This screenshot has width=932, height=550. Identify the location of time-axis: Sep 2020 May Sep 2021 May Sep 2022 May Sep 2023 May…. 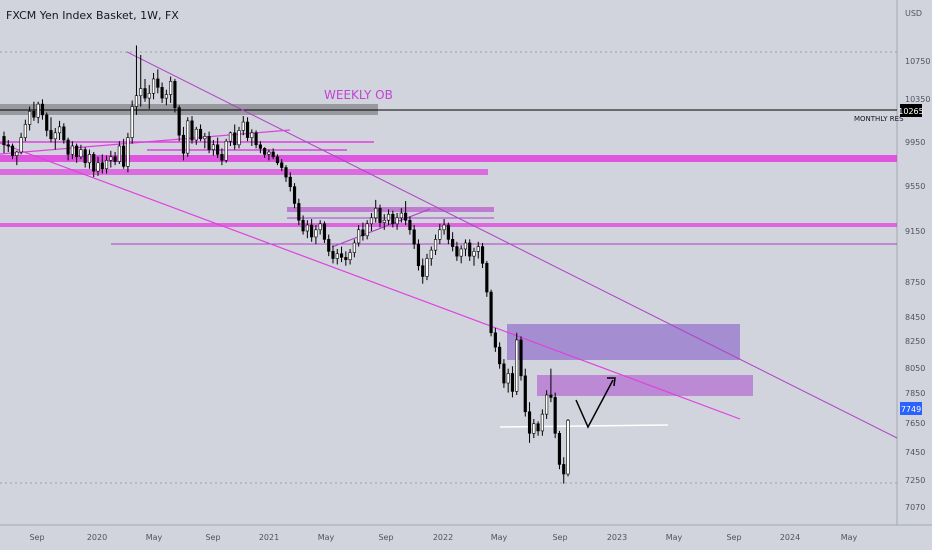
(443, 537).